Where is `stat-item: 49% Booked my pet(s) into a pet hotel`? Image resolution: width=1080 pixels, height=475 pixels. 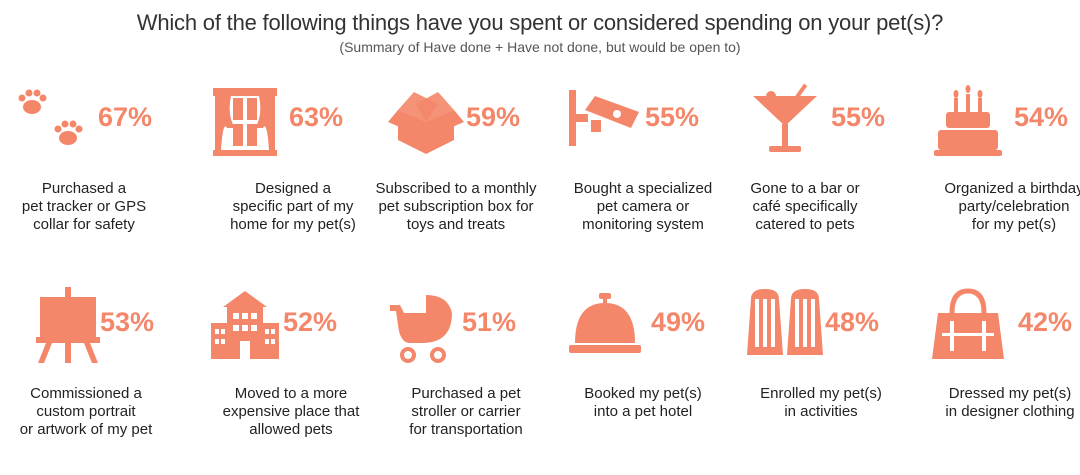 stat-item: 49% Booked my pet(s) into a pet hotel is located at coordinates (655, 380).